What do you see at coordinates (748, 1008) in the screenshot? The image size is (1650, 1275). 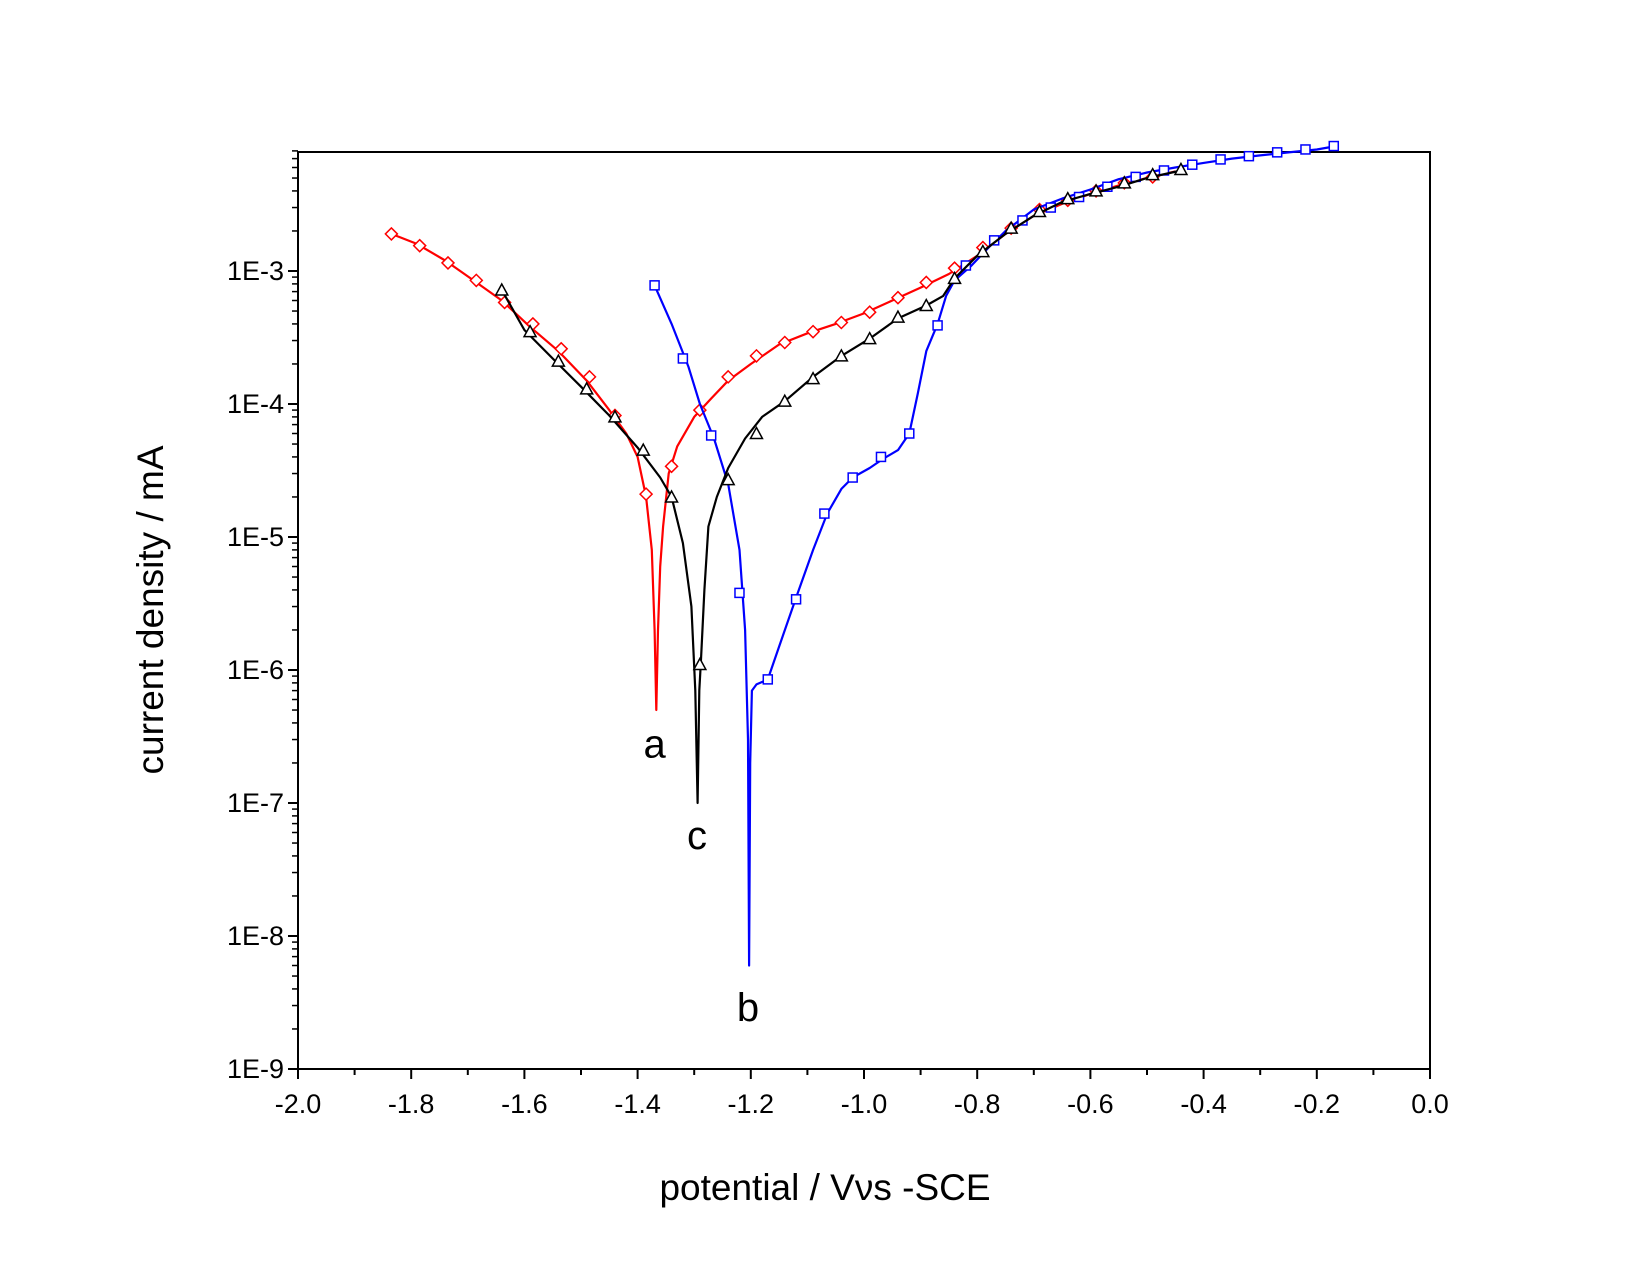 I see `curve-label-b: b` at bounding box center [748, 1008].